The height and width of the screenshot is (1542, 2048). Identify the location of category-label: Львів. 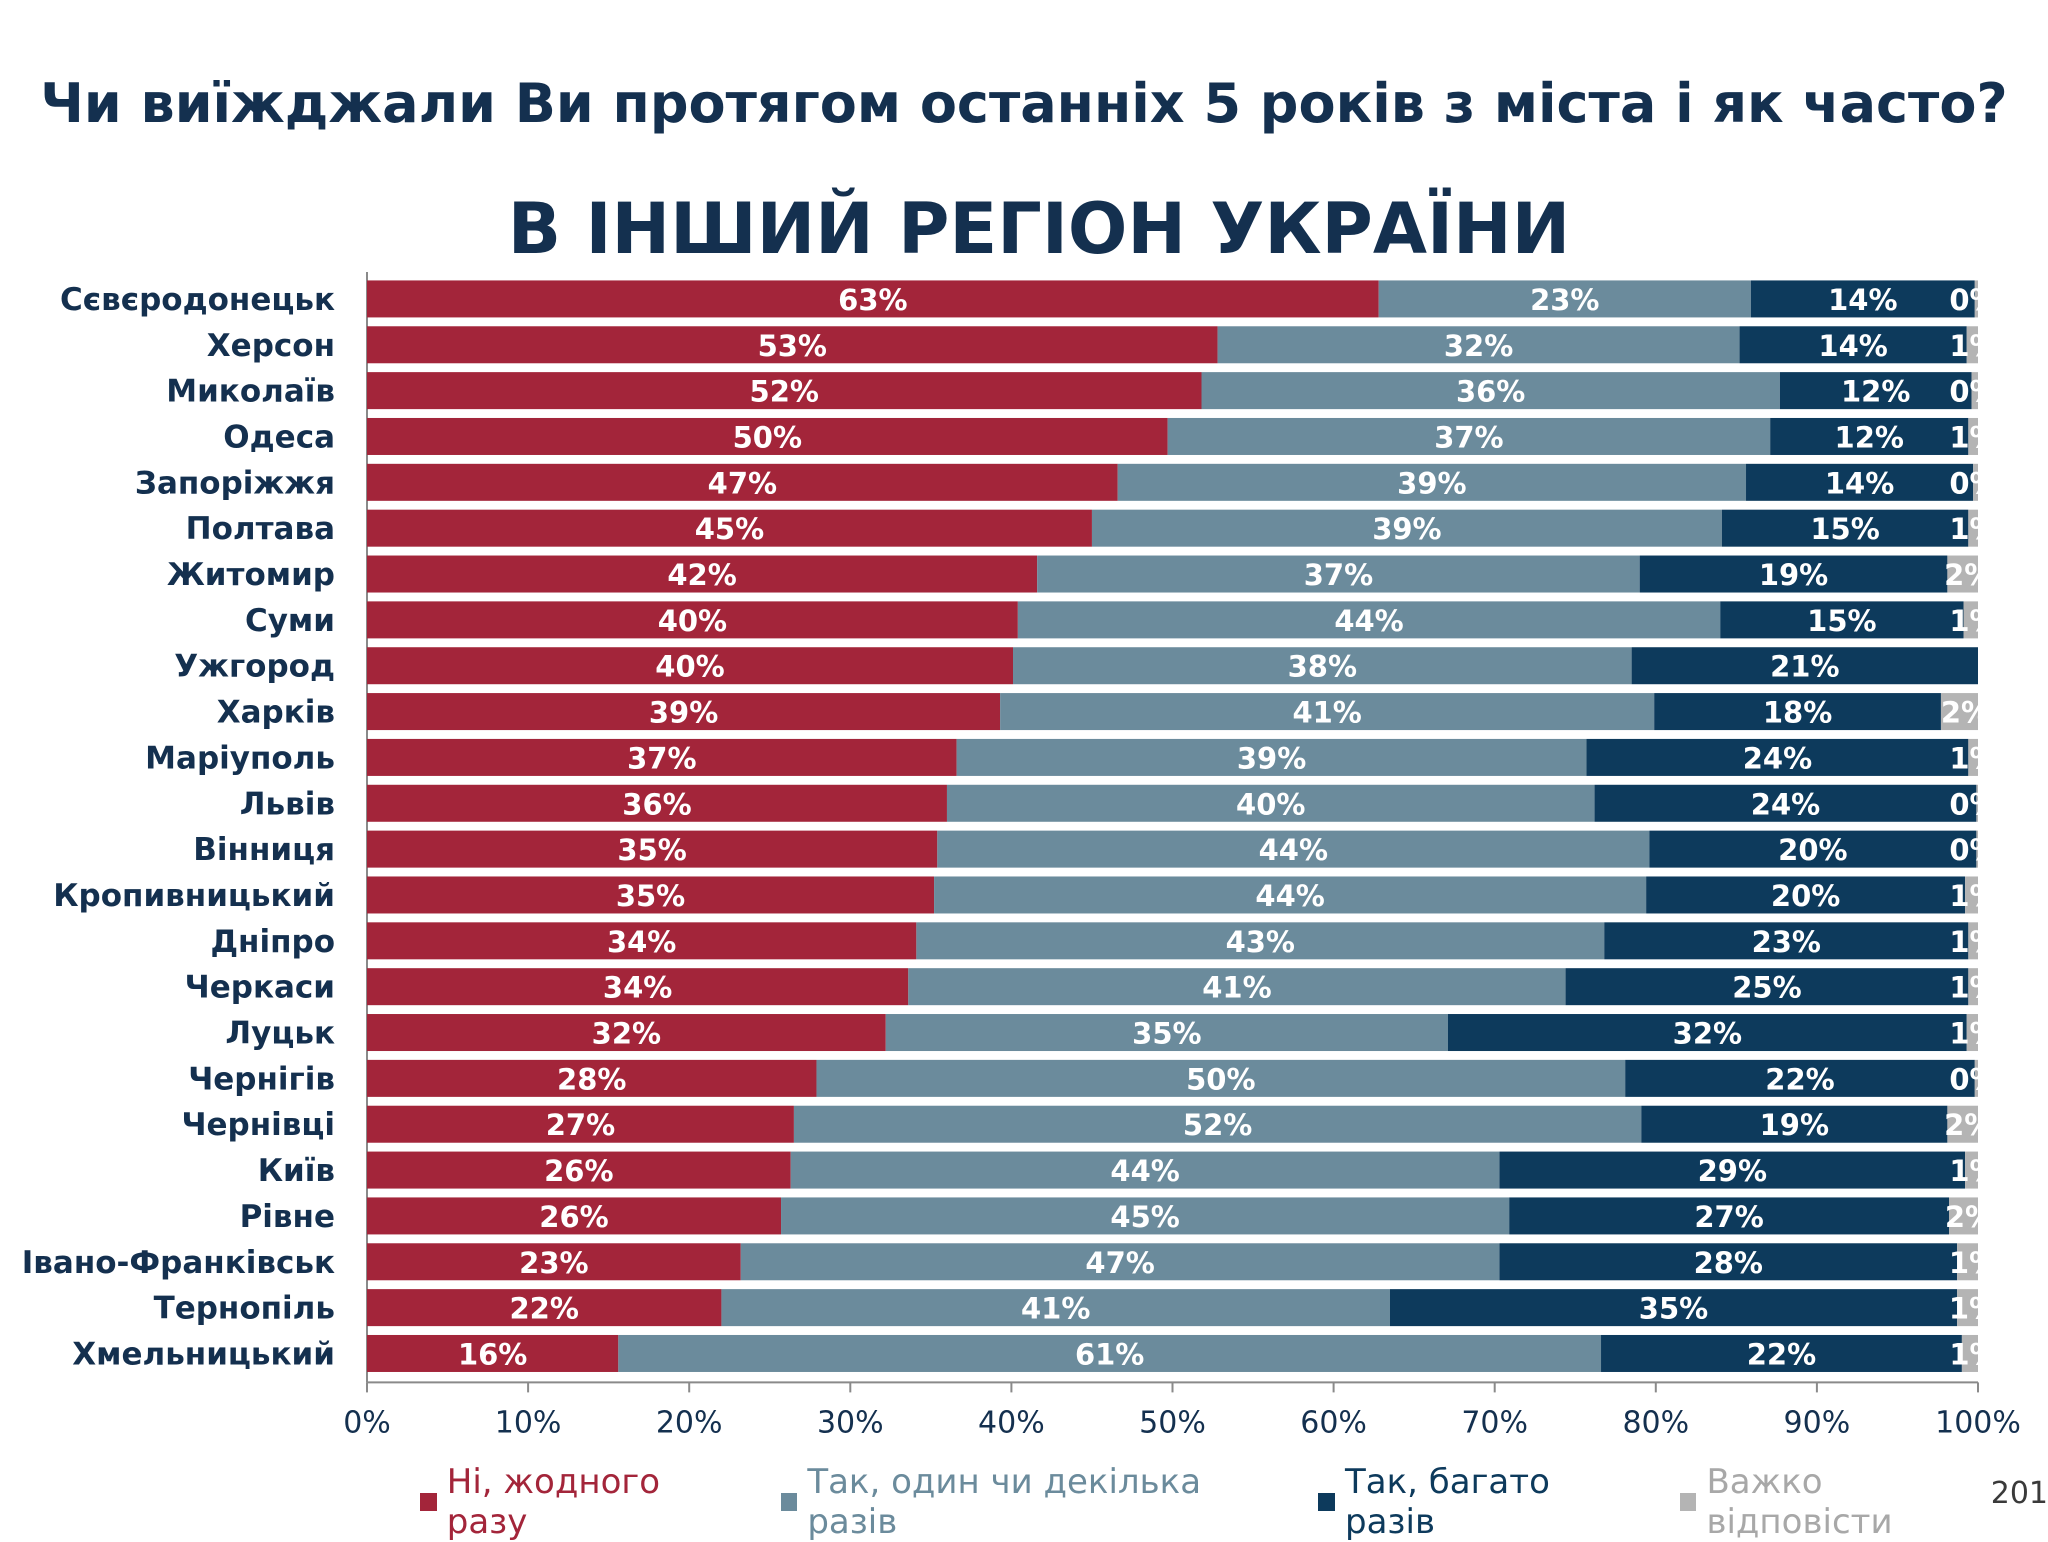
(287, 804).